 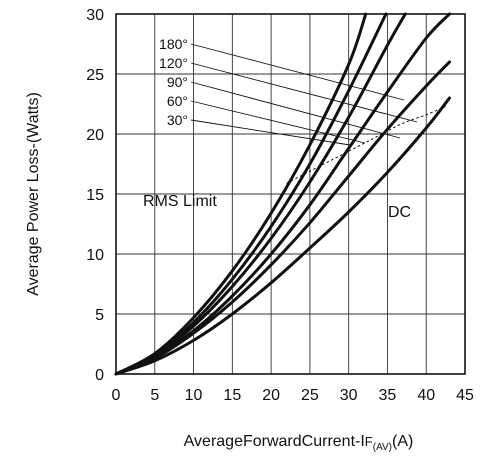 What do you see at coordinates (349, 395) in the screenshot?
I see `x-tick-label: 30` at bounding box center [349, 395].